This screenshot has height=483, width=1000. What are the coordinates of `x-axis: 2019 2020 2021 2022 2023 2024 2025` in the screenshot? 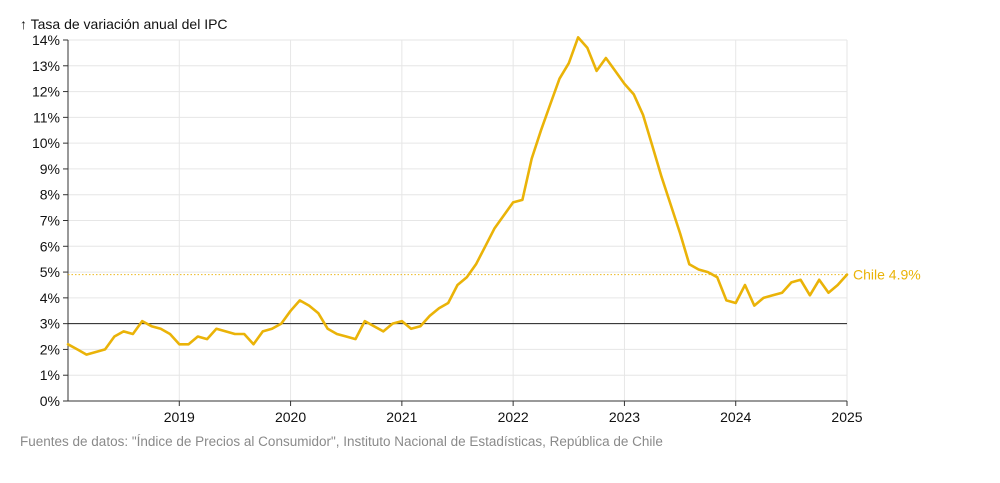 It's located at (465, 412).